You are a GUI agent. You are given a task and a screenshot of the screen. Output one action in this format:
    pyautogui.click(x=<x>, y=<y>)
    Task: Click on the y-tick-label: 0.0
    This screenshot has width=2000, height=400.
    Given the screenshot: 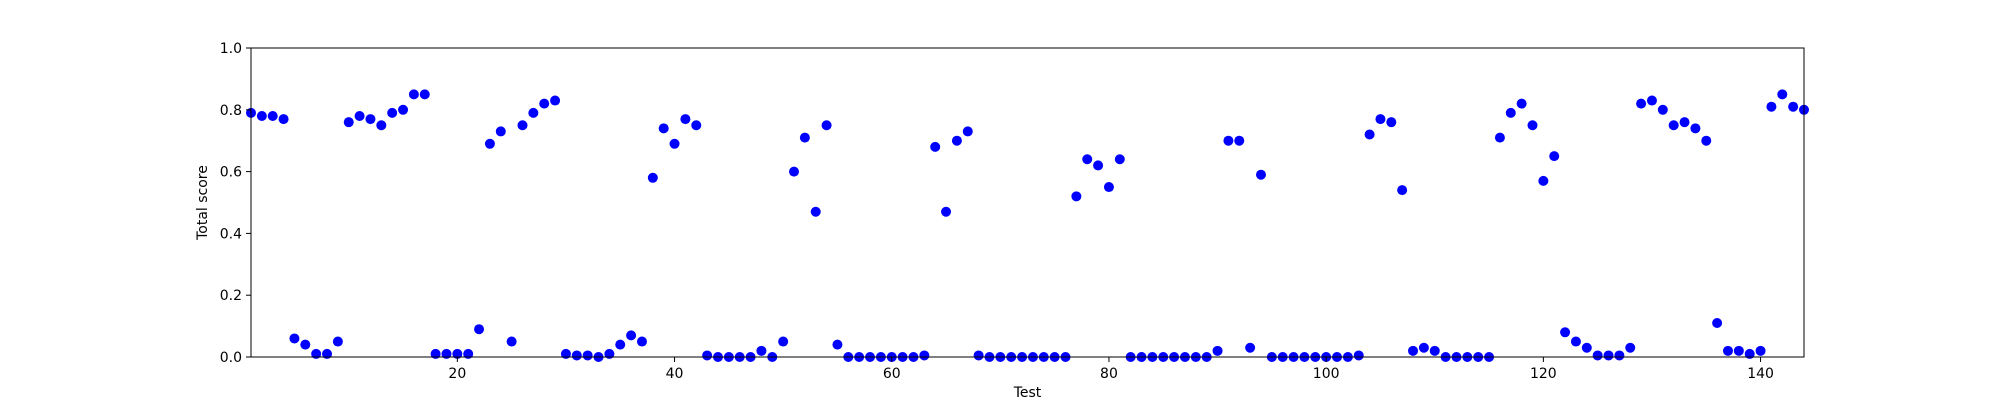 What is the action you would take?
    pyautogui.click(x=231, y=358)
    